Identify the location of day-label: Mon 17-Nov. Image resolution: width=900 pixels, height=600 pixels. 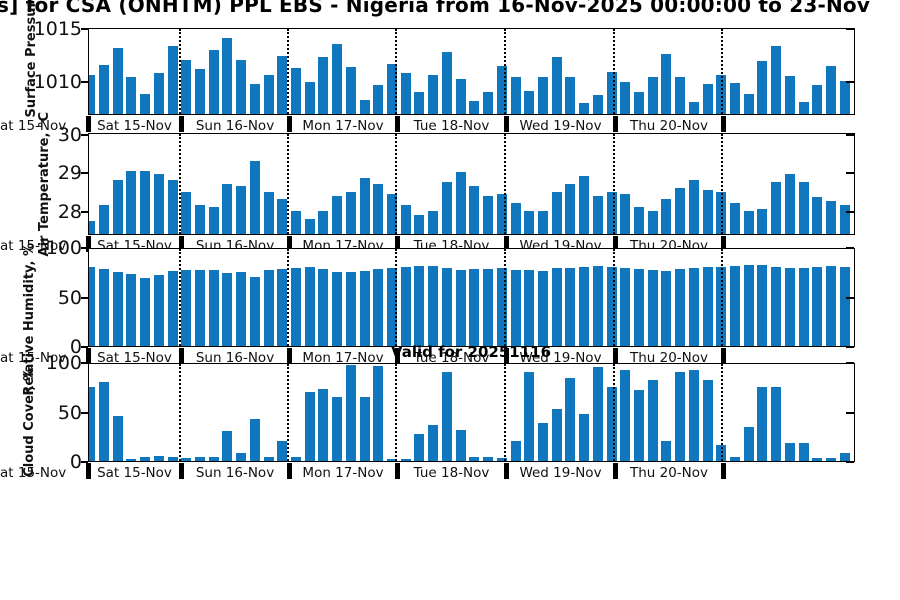
(343, 473).